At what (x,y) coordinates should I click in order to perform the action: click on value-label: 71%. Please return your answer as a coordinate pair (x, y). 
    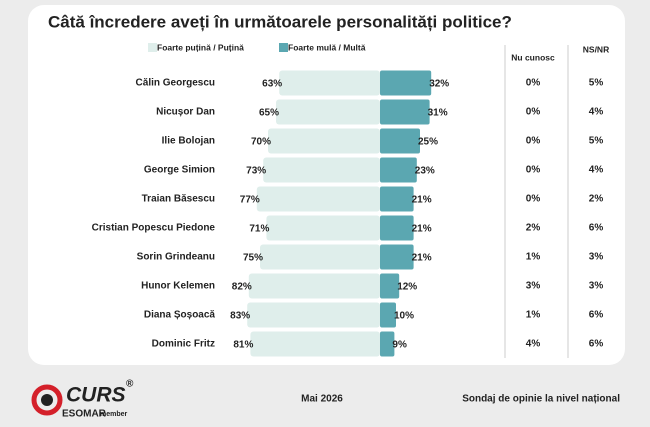
    Looking at the image, I should click on (259, 229).